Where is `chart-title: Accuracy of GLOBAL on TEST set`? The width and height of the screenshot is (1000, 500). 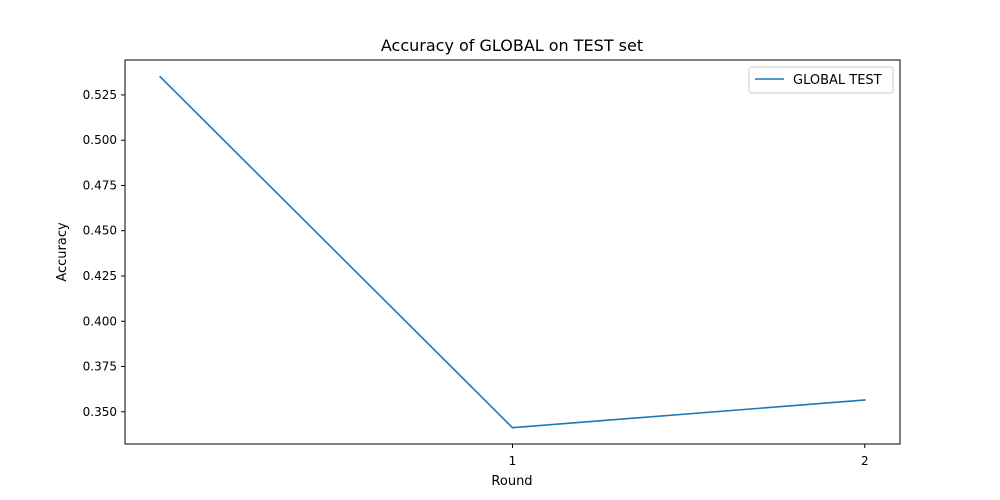 chart-title: Accuracy of GLOBAL on TEST set is located at coordinates (512, 45).